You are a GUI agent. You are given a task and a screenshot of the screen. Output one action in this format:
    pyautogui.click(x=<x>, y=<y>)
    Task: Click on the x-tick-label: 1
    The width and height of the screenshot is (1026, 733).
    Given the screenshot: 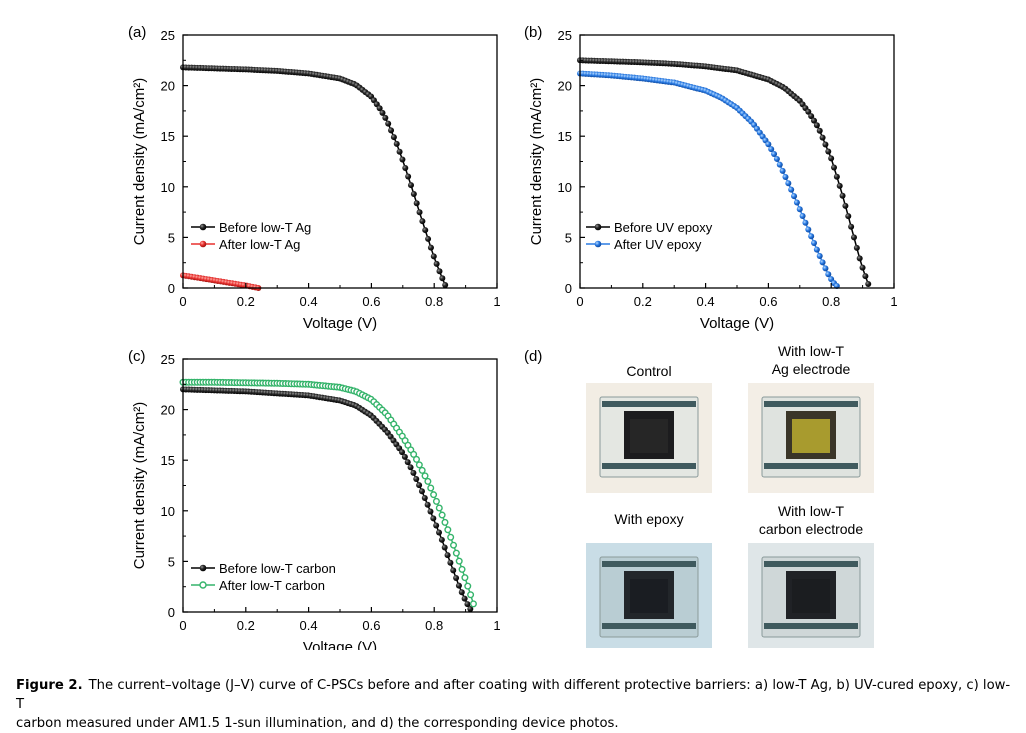 What is the action you would take?
    pyautogui.click(x=893, y=301)
    